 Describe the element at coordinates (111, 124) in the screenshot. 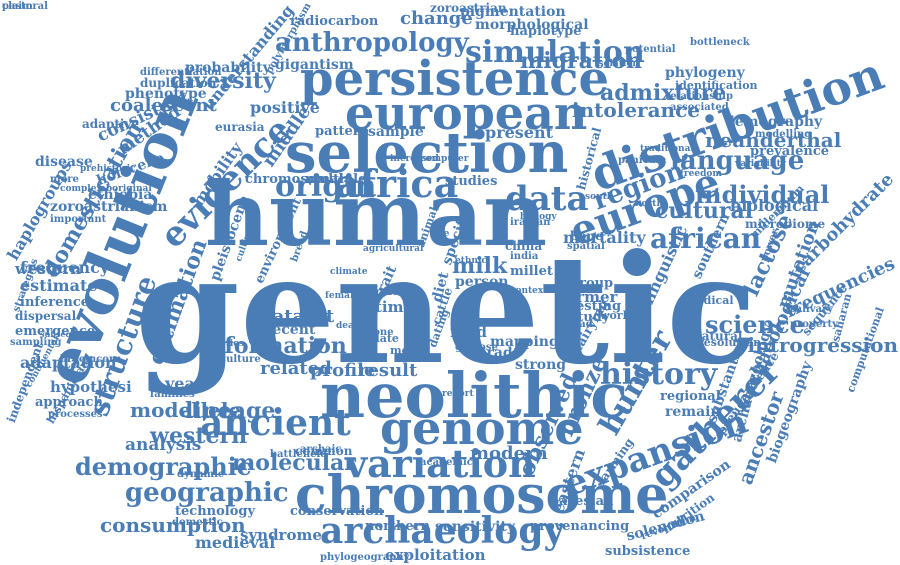

I see `cloud-word: adaptive` at that location.